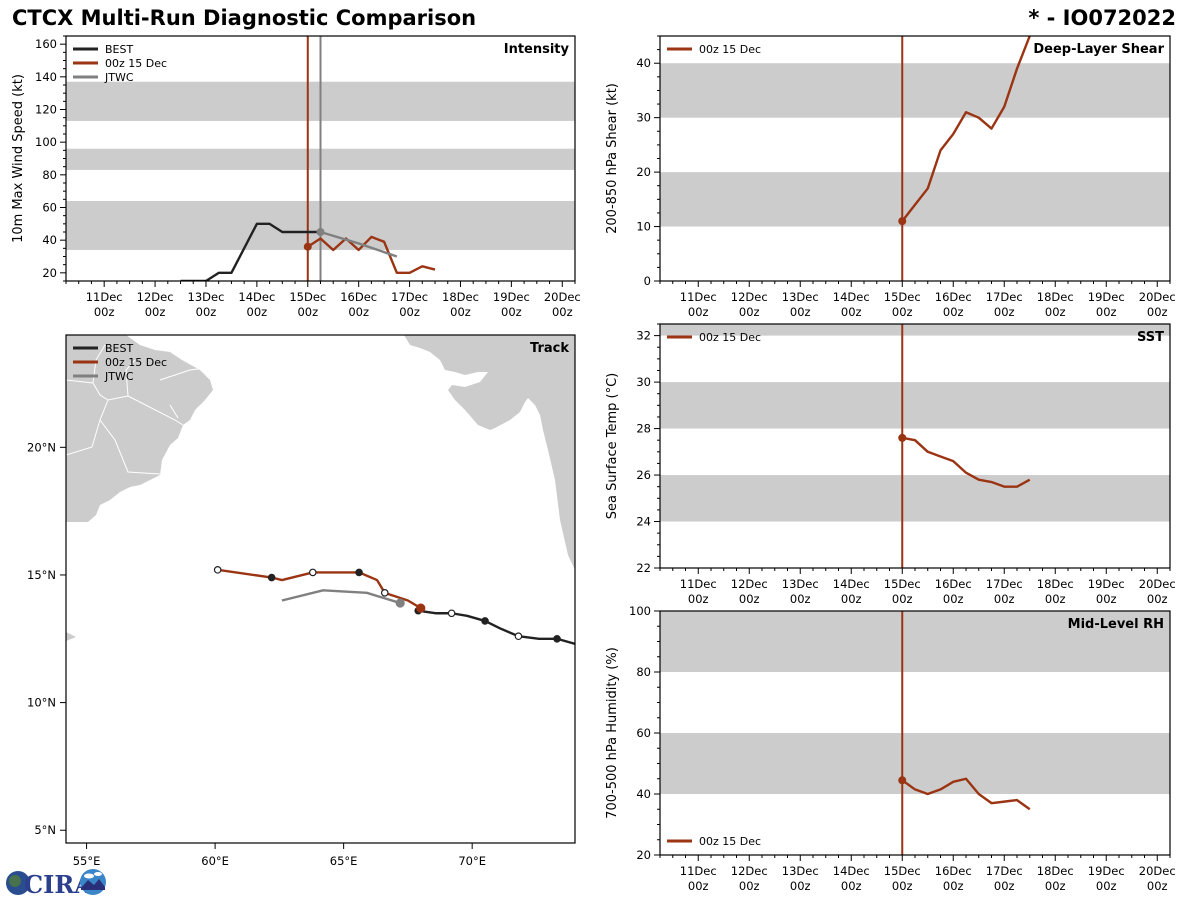  I want to click on panel-title: Mid-Level RH, so click(1116, 624).